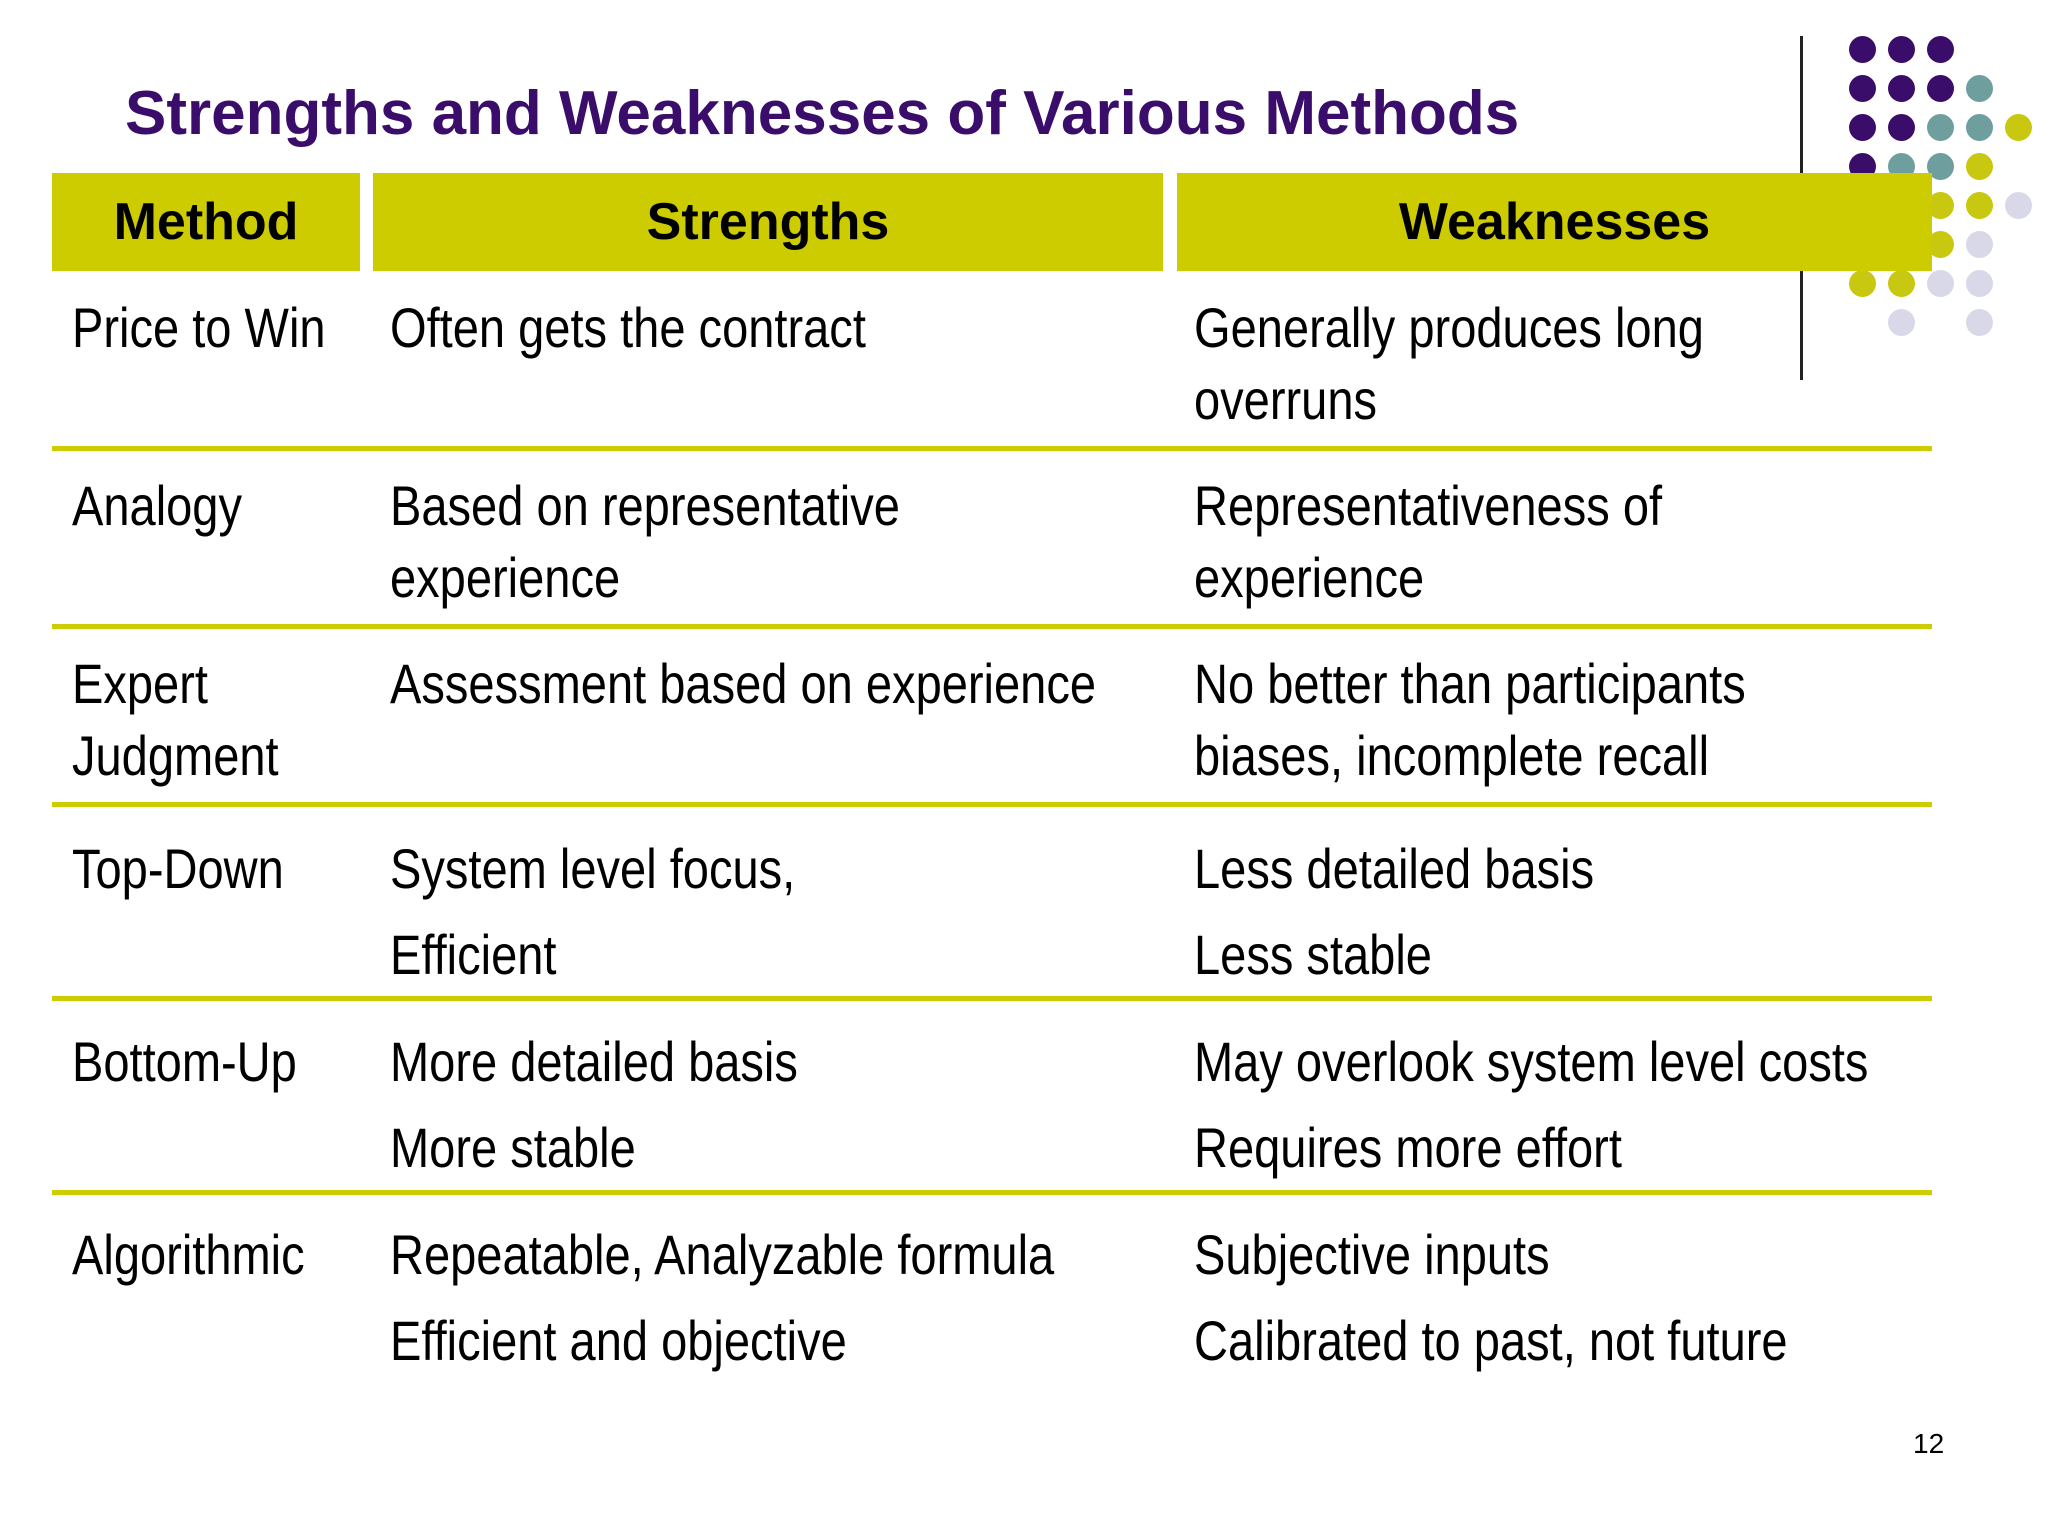  I want to click on table-cell-line: Price to Win, so click(199, 327).